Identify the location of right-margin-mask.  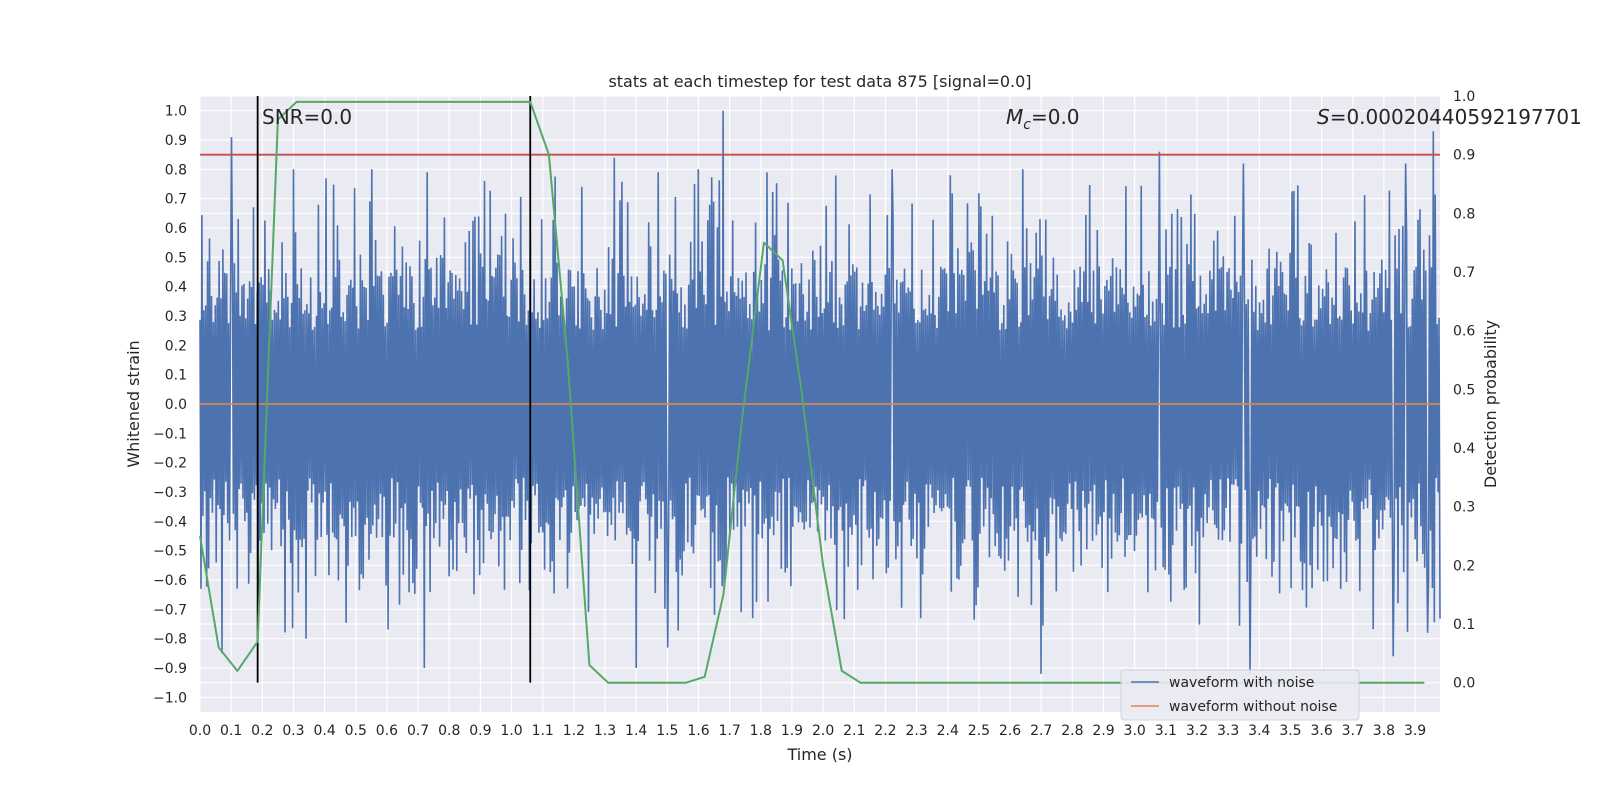
(1594, 116).